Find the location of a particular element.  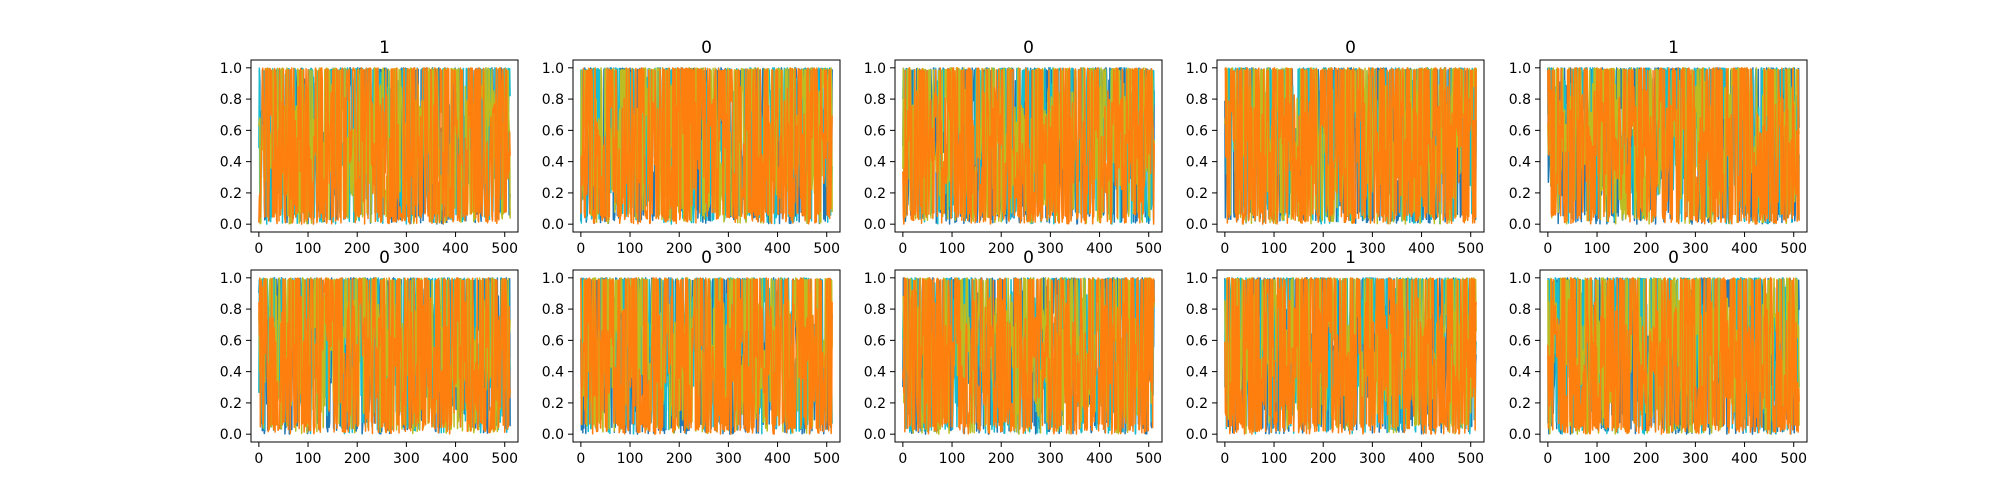

subplot-10: 0 100 200 300 400 5000.00.20.40.60.81.00 is located at coordinates (1658, 357).